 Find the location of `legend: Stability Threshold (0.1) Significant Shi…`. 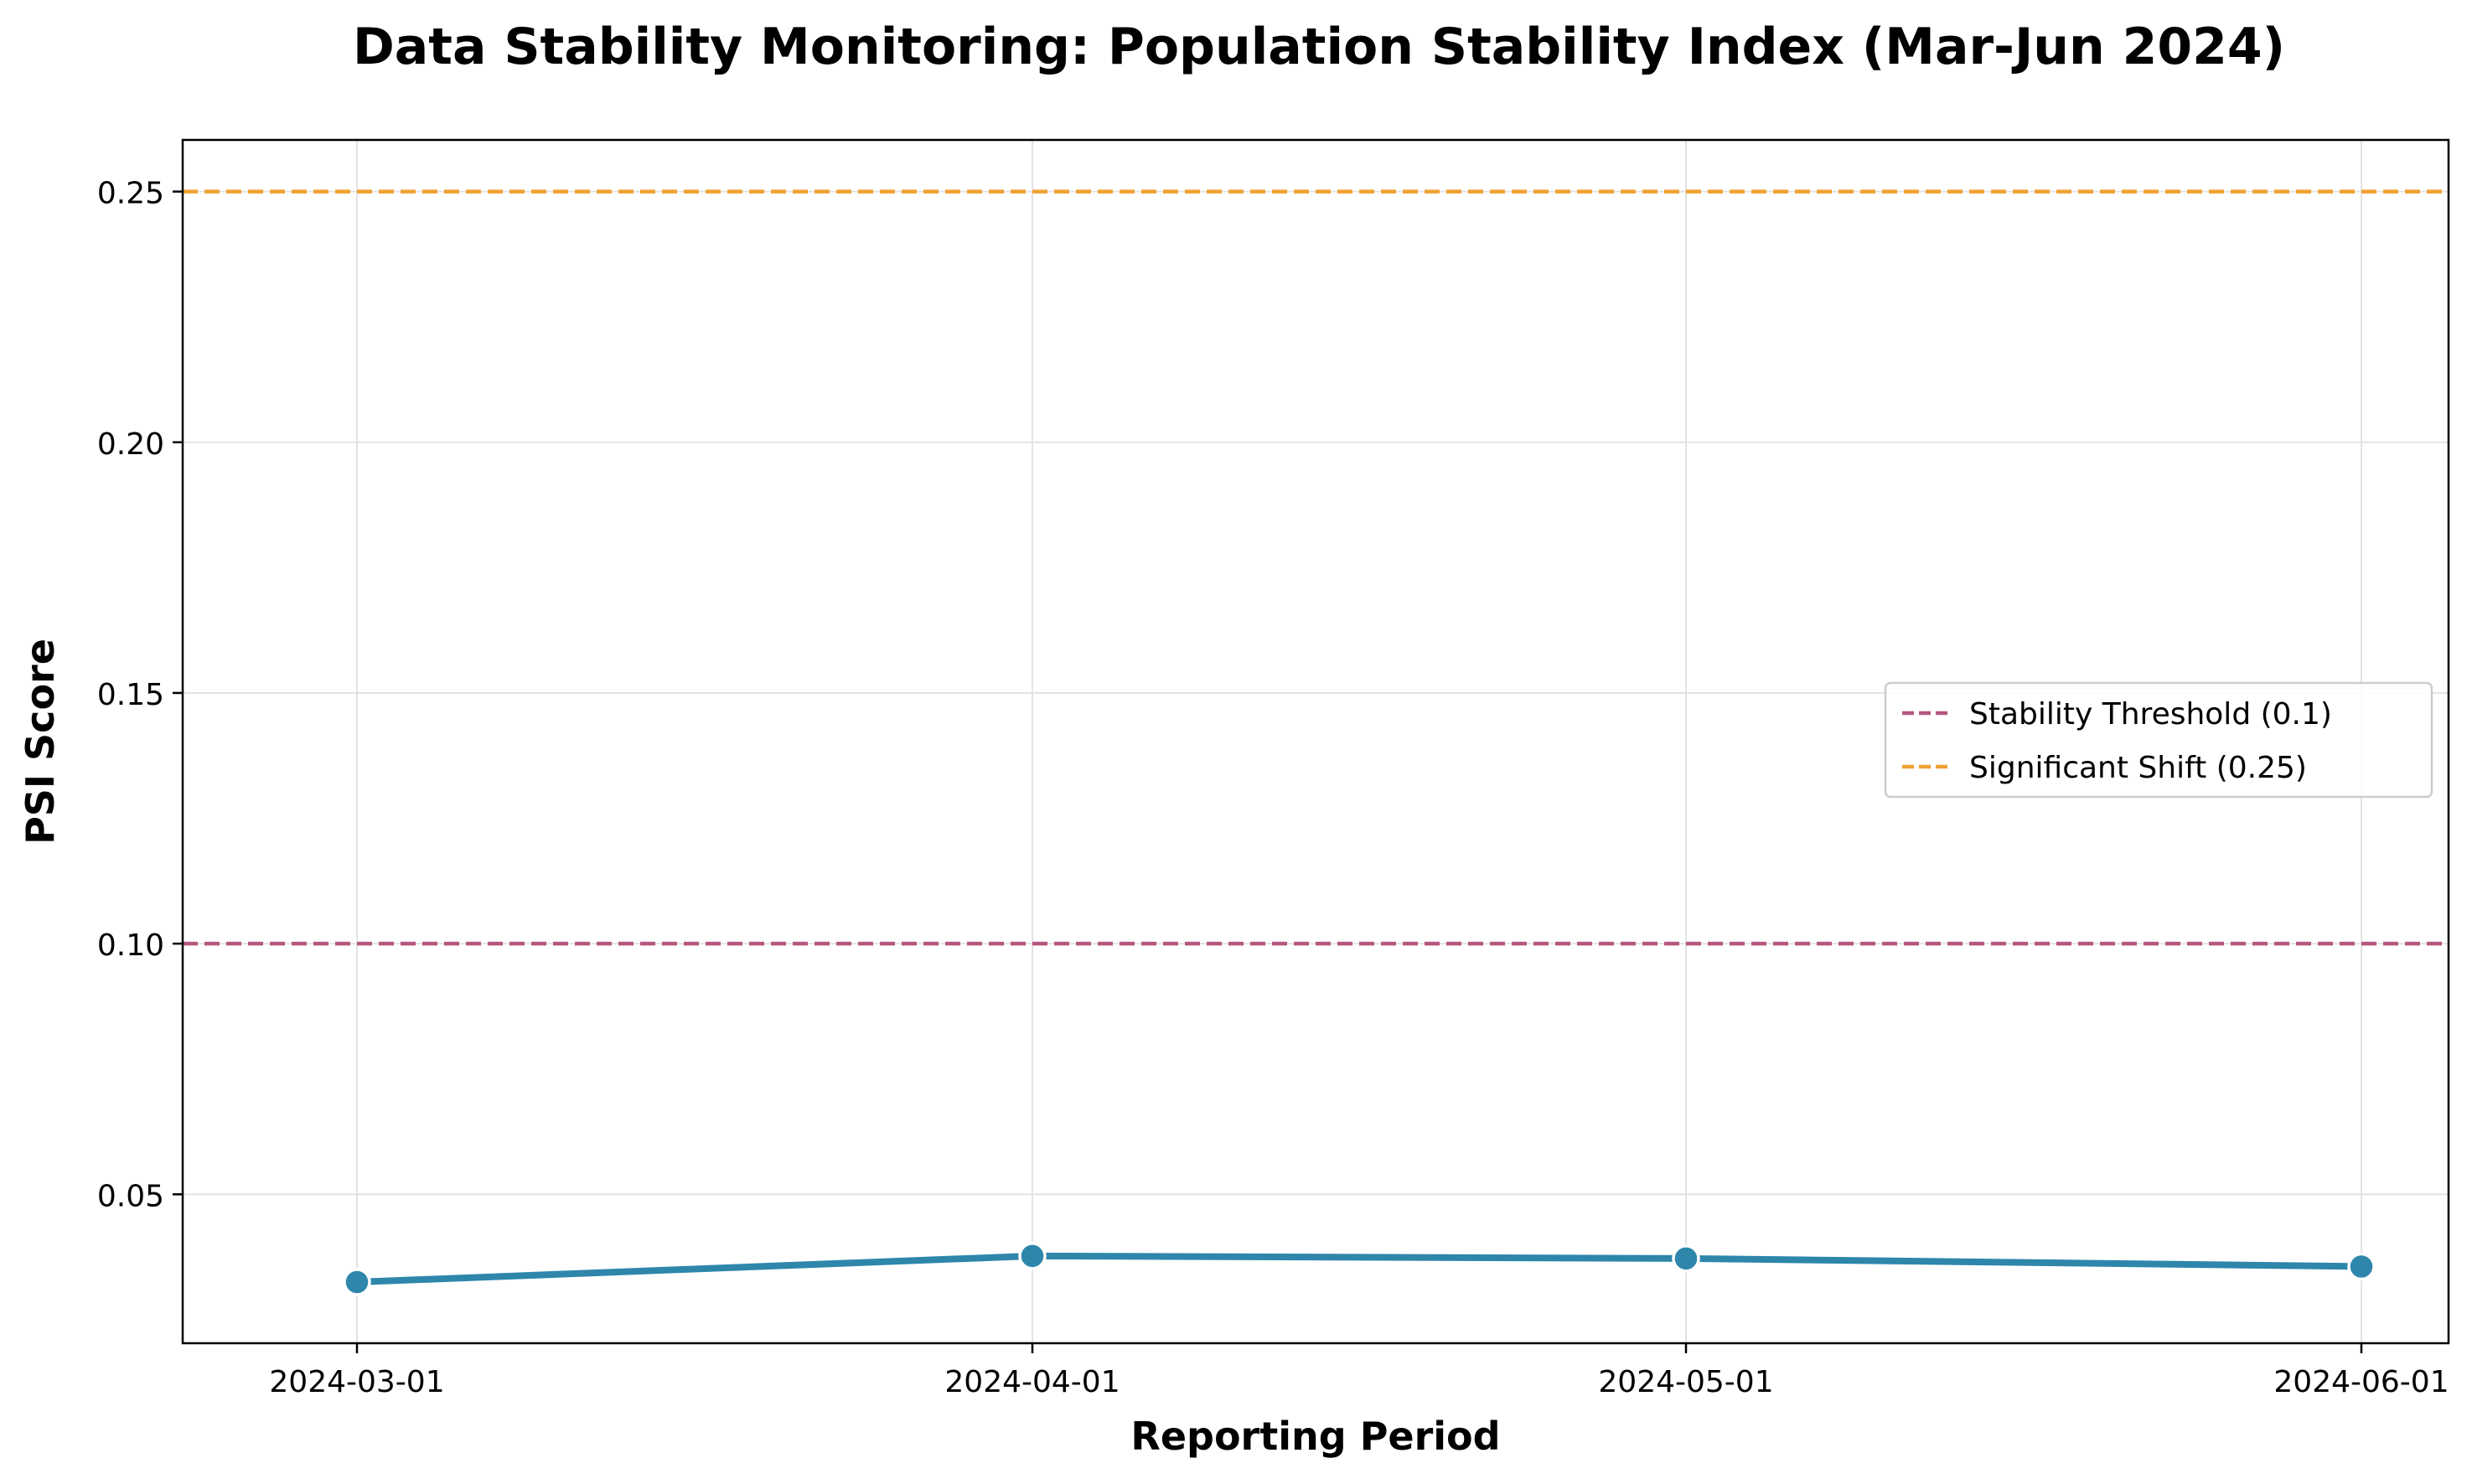

legend: Stability Threshold (0.1) Significant Shi… is located at coordinates (2158, 740).